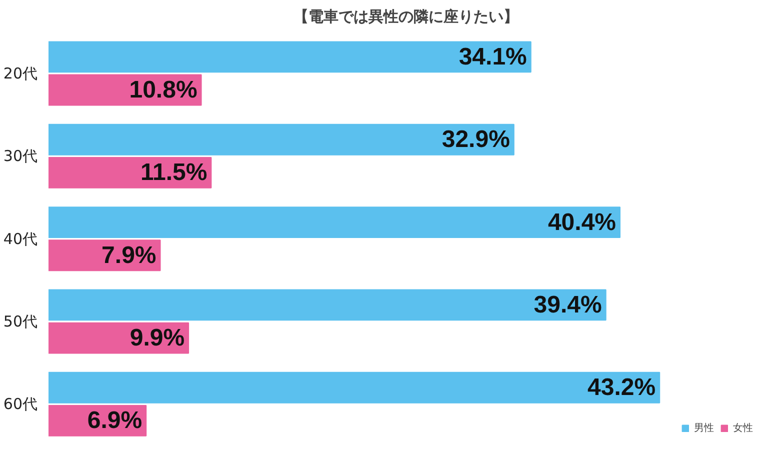 The height and width of the screenshot is (450, 768). What do you see at coordinates (114, 420) in the screenshot?
I see `data-label: 6.9%` at bounding box center [114, 420].